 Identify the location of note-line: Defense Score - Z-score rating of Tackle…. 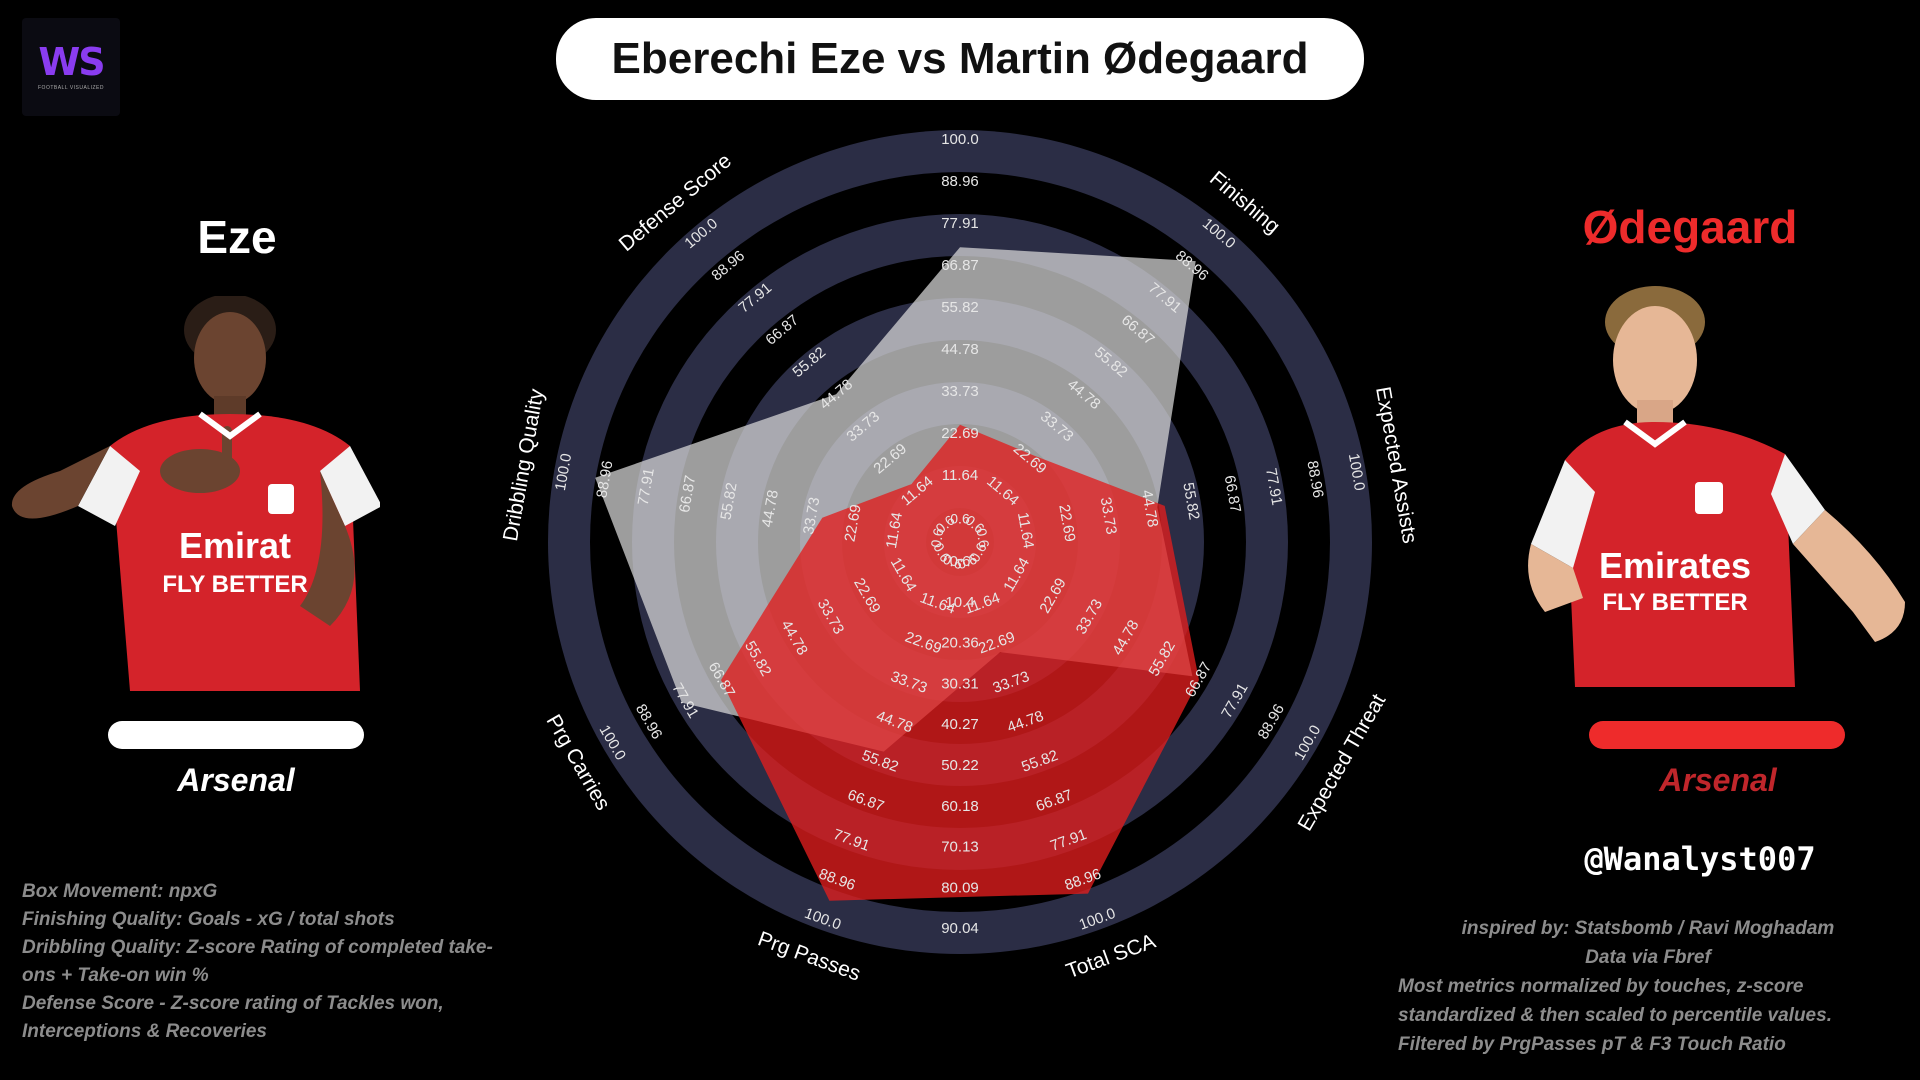
(233, 1003).